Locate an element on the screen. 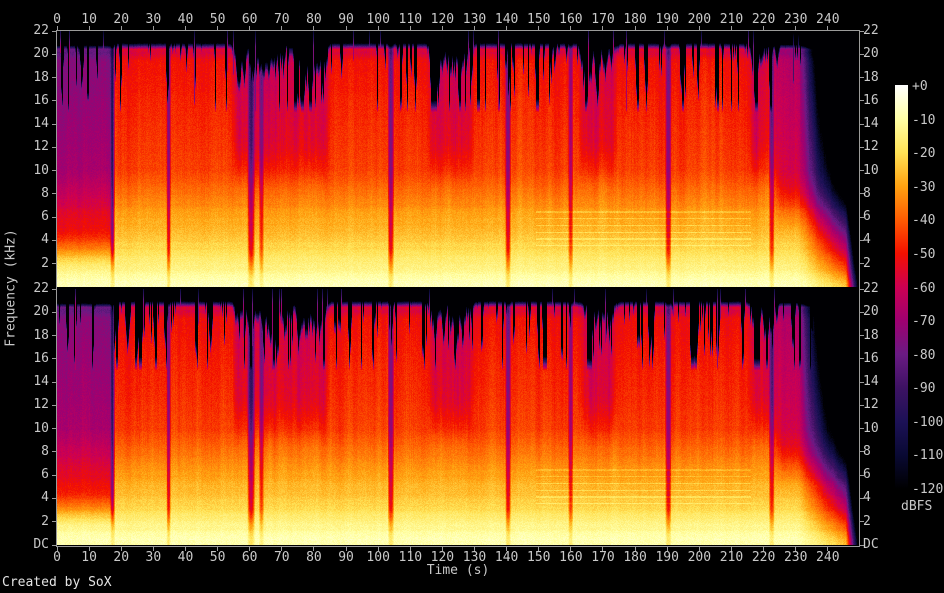  y-tick-label-dc-left: DC is located at coordinates (41, 544).